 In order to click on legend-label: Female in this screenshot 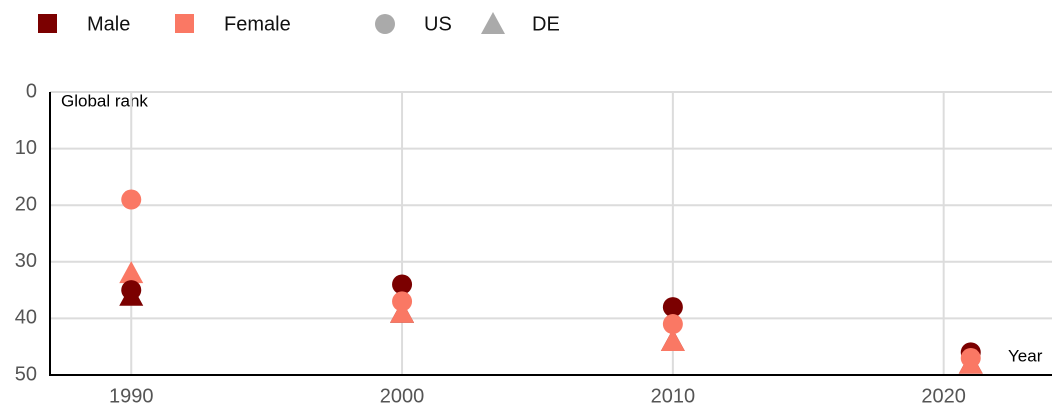, I will do `click(257, 24)`.